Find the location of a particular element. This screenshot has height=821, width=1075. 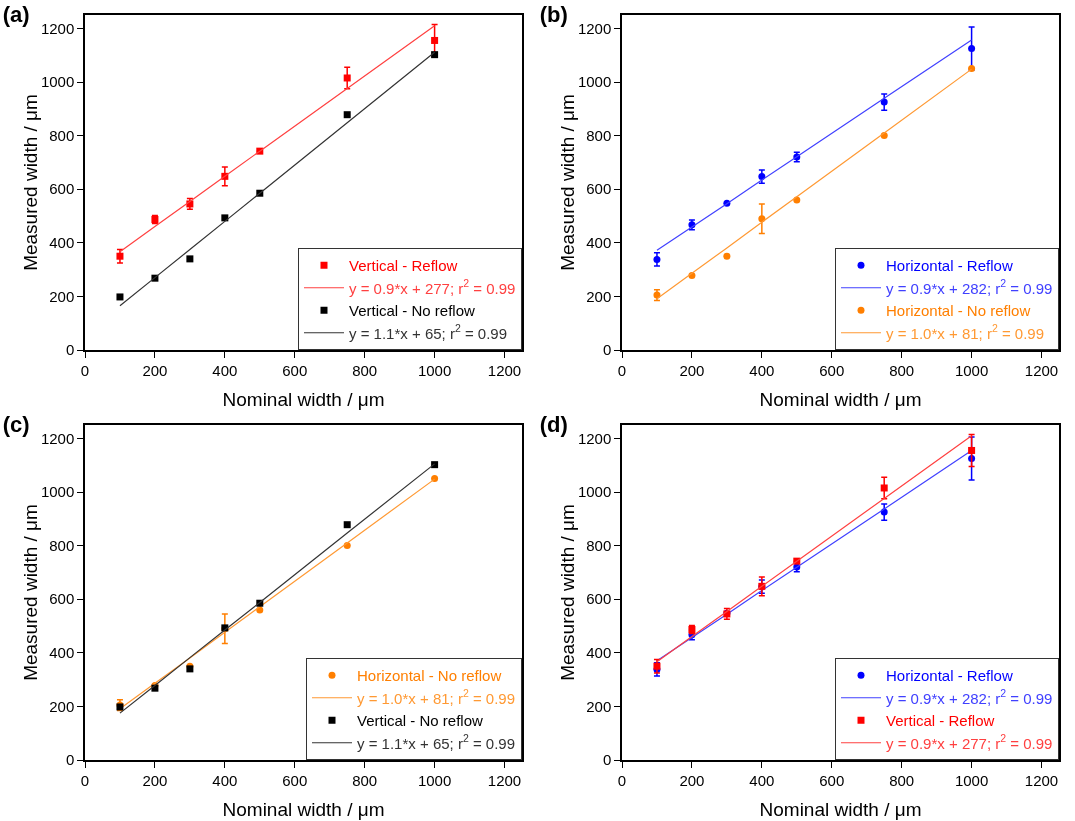

chart-title: (d) is located at coordinates (553, 424).